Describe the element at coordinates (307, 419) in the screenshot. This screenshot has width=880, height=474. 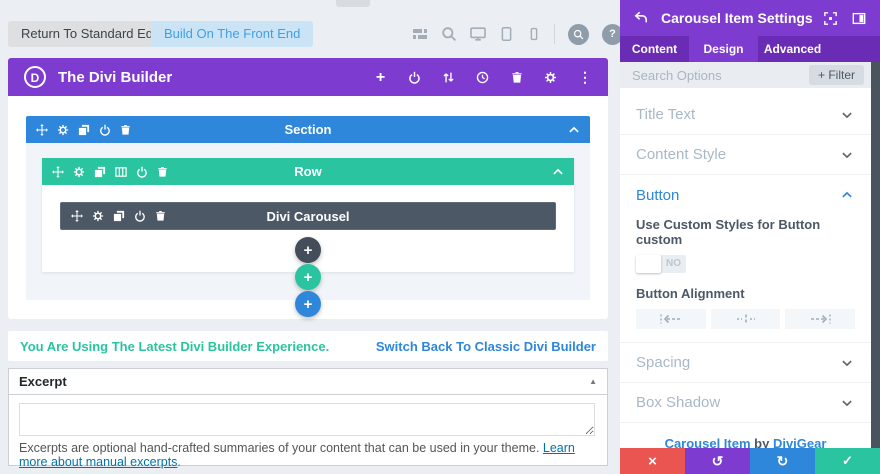
I see `excerpt-textarea` at that location.